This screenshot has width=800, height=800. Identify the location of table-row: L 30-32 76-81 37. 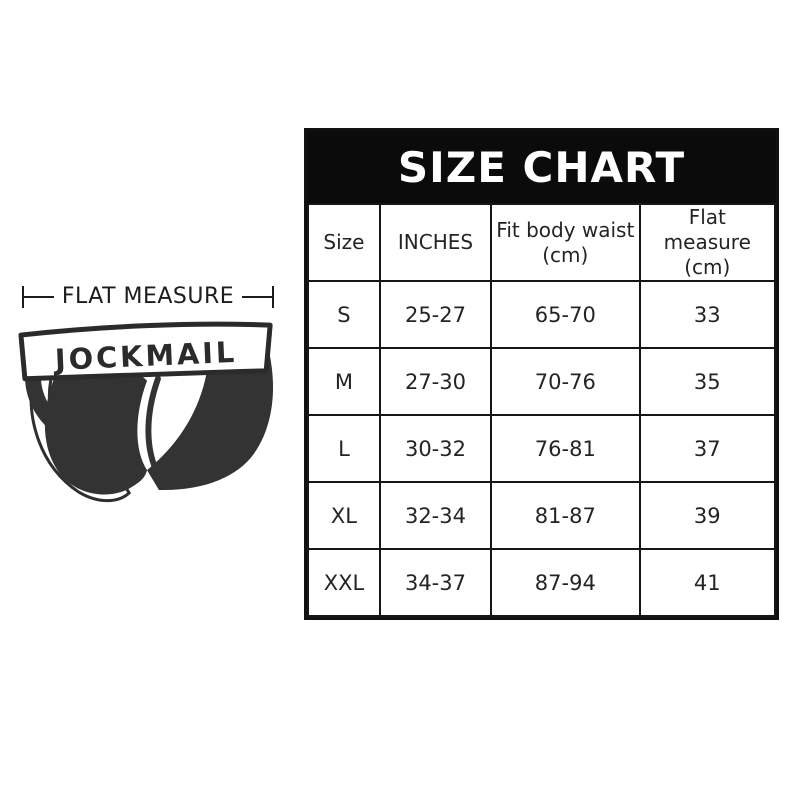
(542, 448).